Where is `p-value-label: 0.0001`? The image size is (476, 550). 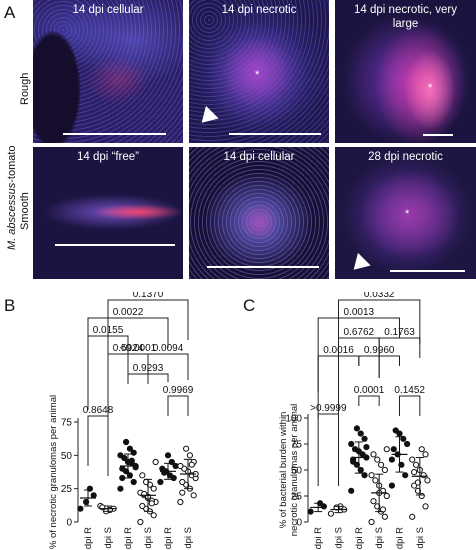
p-value-label: 0.0001 is located at coordinates (369, 390).